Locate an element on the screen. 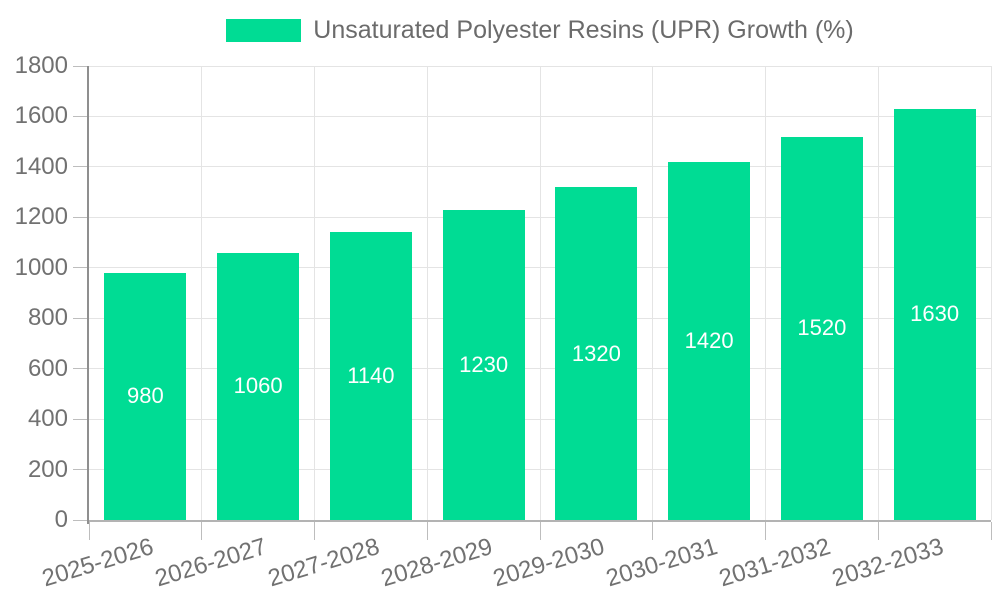 This screenshot has width=1000, height=600. bar: 1060 is located at coordinates (258, 386).